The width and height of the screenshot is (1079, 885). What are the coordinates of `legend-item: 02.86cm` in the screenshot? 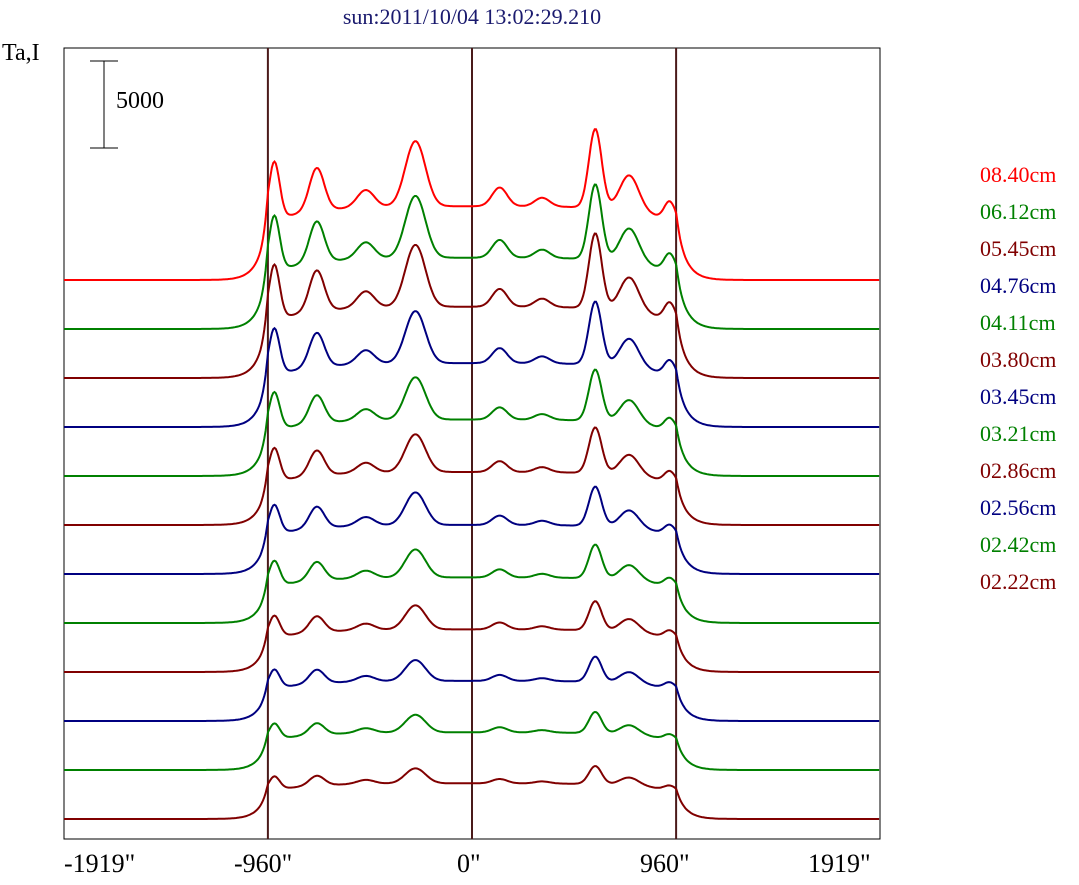 It's located at (1018, 470).